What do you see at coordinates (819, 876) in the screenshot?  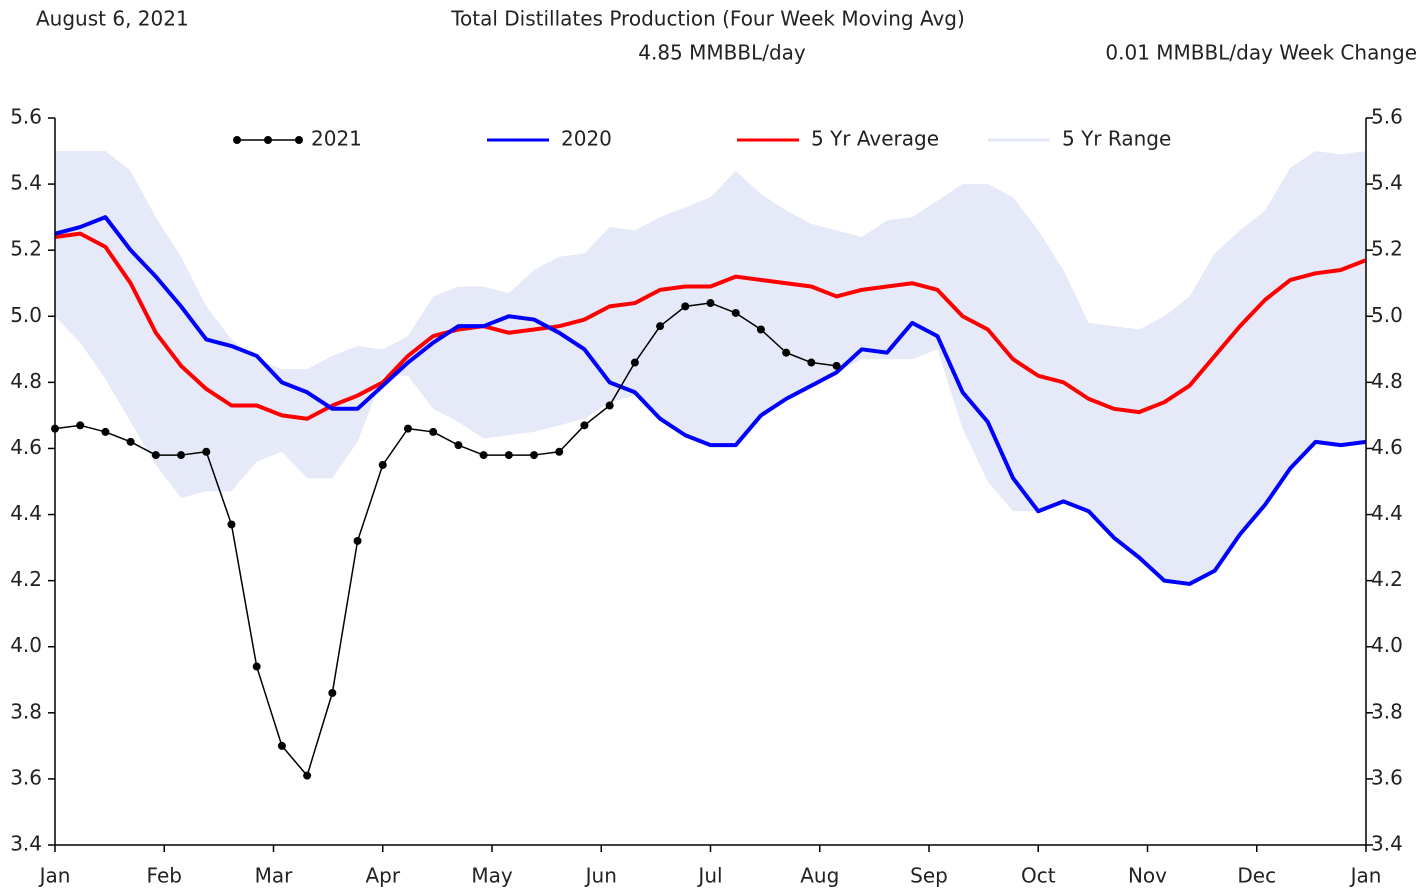 I see `x-tick-label: Aug` at bounding box center [819, 876].